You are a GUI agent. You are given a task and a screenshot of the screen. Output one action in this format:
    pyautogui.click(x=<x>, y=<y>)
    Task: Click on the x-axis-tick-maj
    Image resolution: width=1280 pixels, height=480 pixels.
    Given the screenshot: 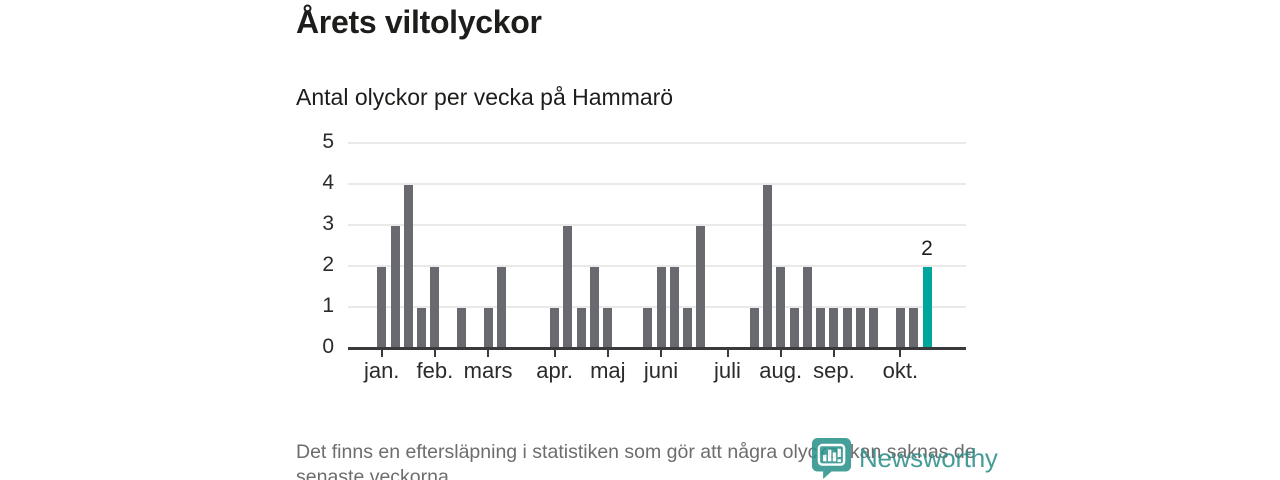 What is the action you would take?
    pyautogui.click(x=607, y=352)
    